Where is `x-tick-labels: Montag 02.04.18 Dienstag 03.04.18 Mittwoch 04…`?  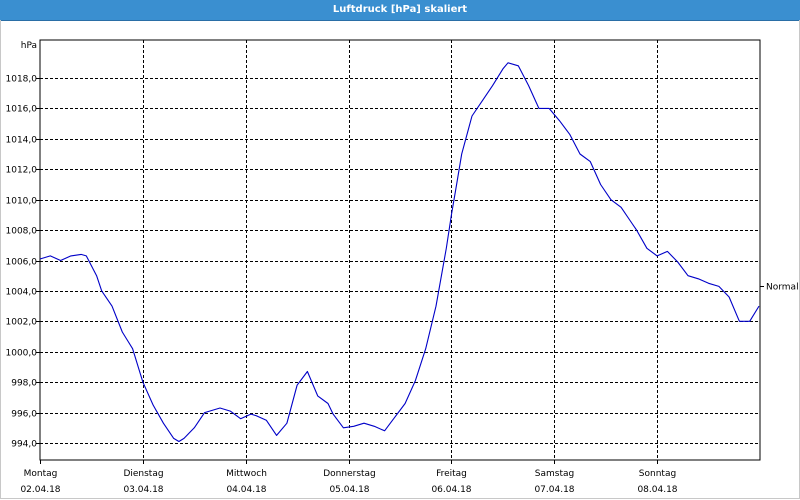
x-tick-labels: Montag 02.04.18 Dienstag 03.04.18 Mittwoch 04… is located at coordinates (348, 482).